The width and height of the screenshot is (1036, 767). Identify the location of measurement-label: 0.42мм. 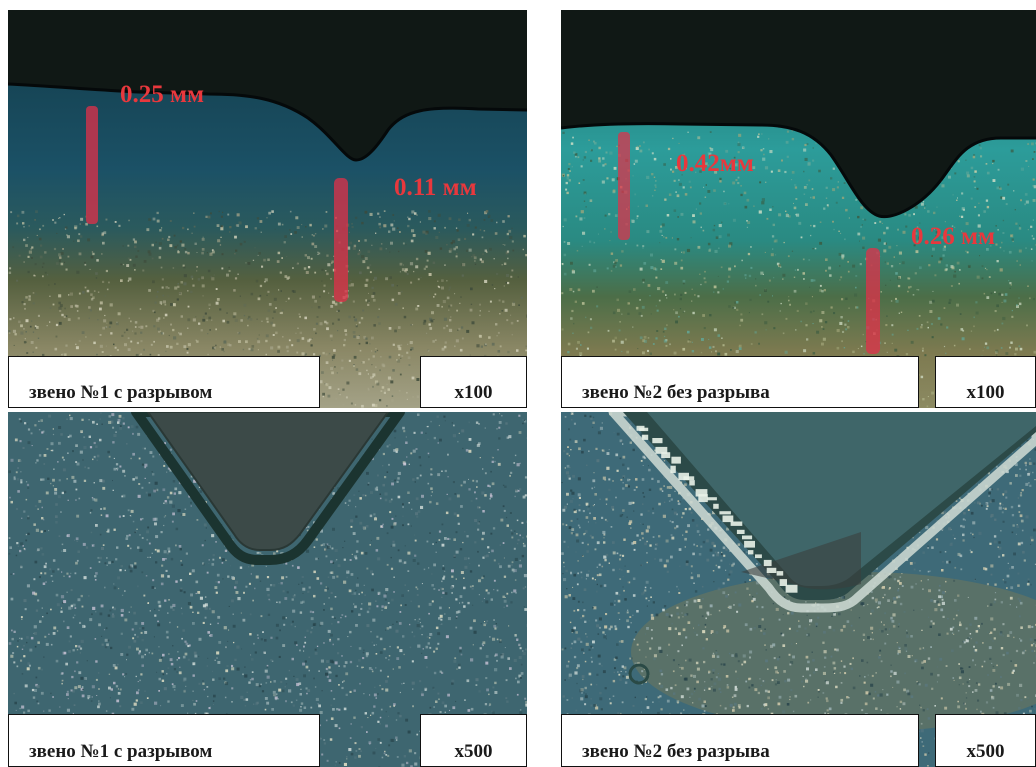
(715, 163).